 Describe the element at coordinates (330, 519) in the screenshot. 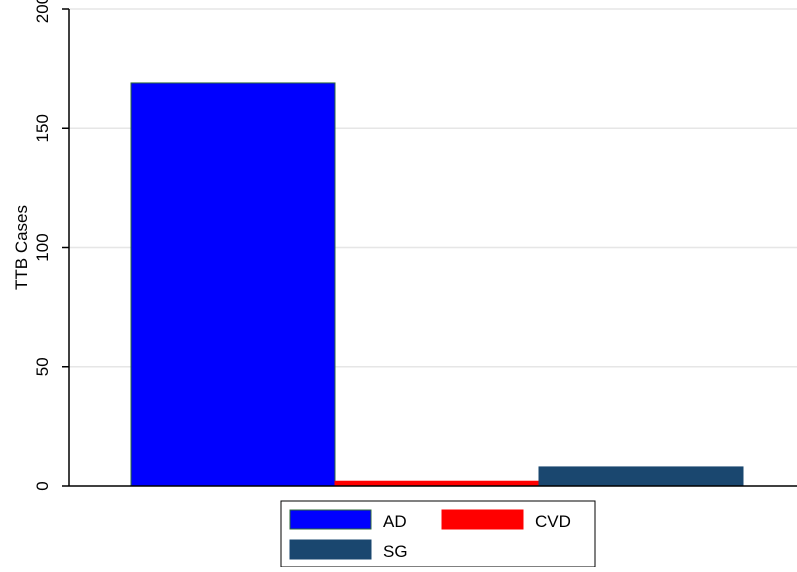

I see `legend-swatch-ad` at that location.